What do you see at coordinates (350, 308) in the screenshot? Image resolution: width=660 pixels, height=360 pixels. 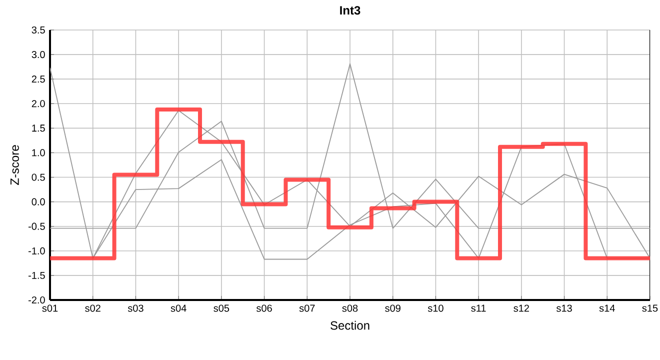 I see `x-tick-label: s08` at bounding box center [350, 308].